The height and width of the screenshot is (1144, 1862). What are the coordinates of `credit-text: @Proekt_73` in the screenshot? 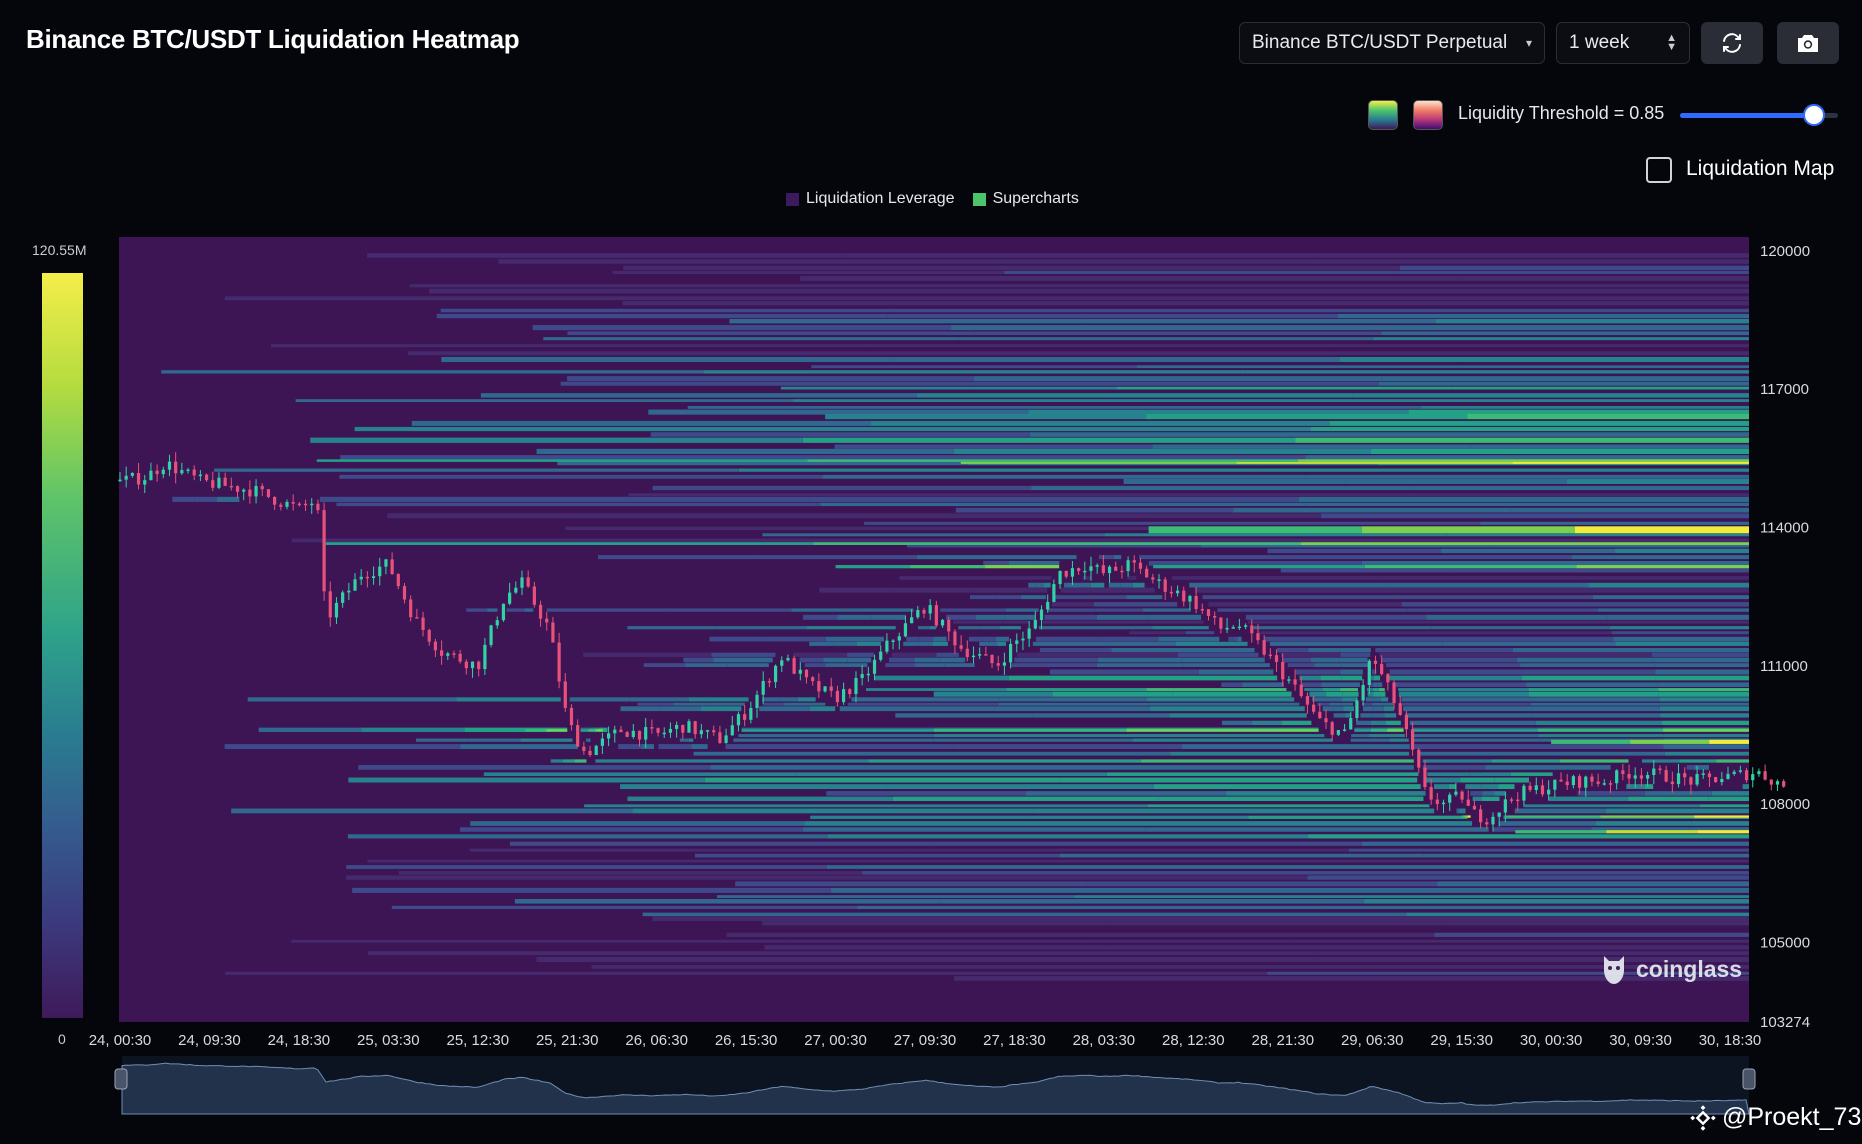 It's located at (1792, 1117).